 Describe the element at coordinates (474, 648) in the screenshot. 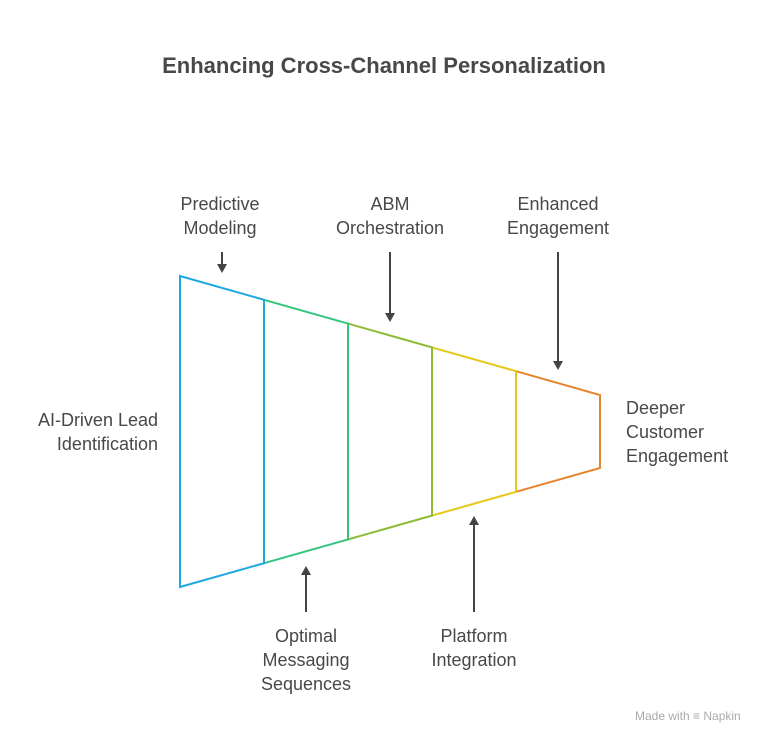

I see `label-platform-integration: Platform Integration` at that location.